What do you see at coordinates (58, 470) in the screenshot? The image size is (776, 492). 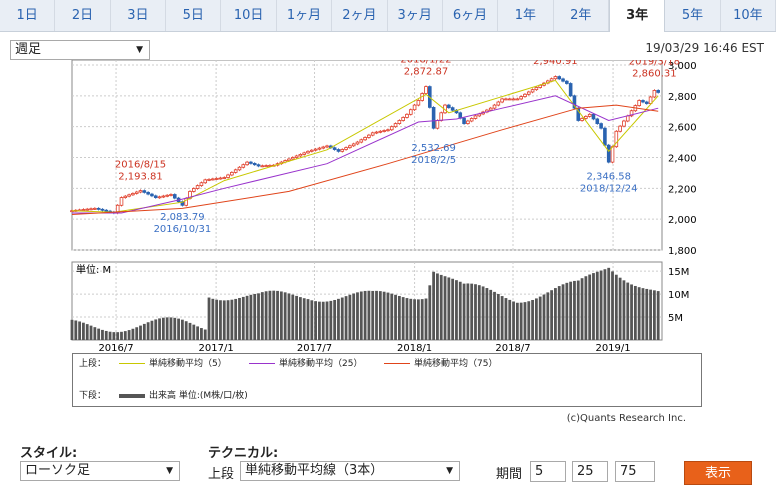 I see `style-select-value: ローソク足` at bounding box center [58, 470].